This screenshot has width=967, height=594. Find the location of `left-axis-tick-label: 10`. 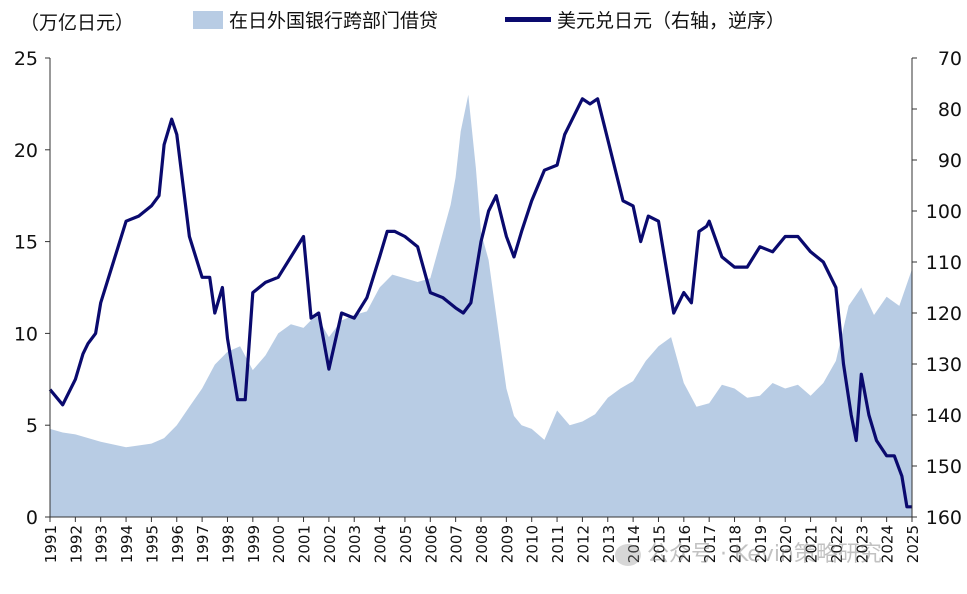

left-axis-tick-label: 10 is located at coordinates (26, 334).